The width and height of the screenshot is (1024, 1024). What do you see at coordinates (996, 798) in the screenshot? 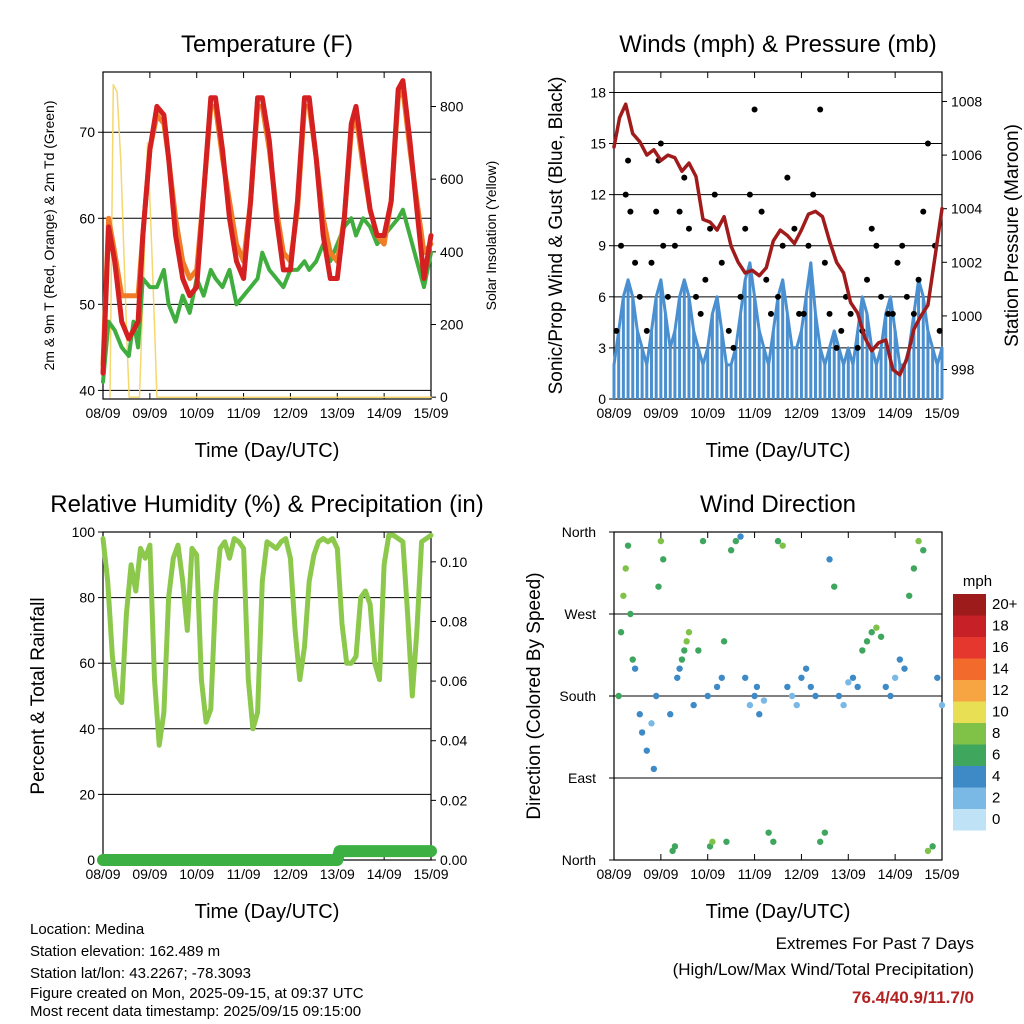
I see `direction-legend-label: 2` at bounding box center [996, 798].